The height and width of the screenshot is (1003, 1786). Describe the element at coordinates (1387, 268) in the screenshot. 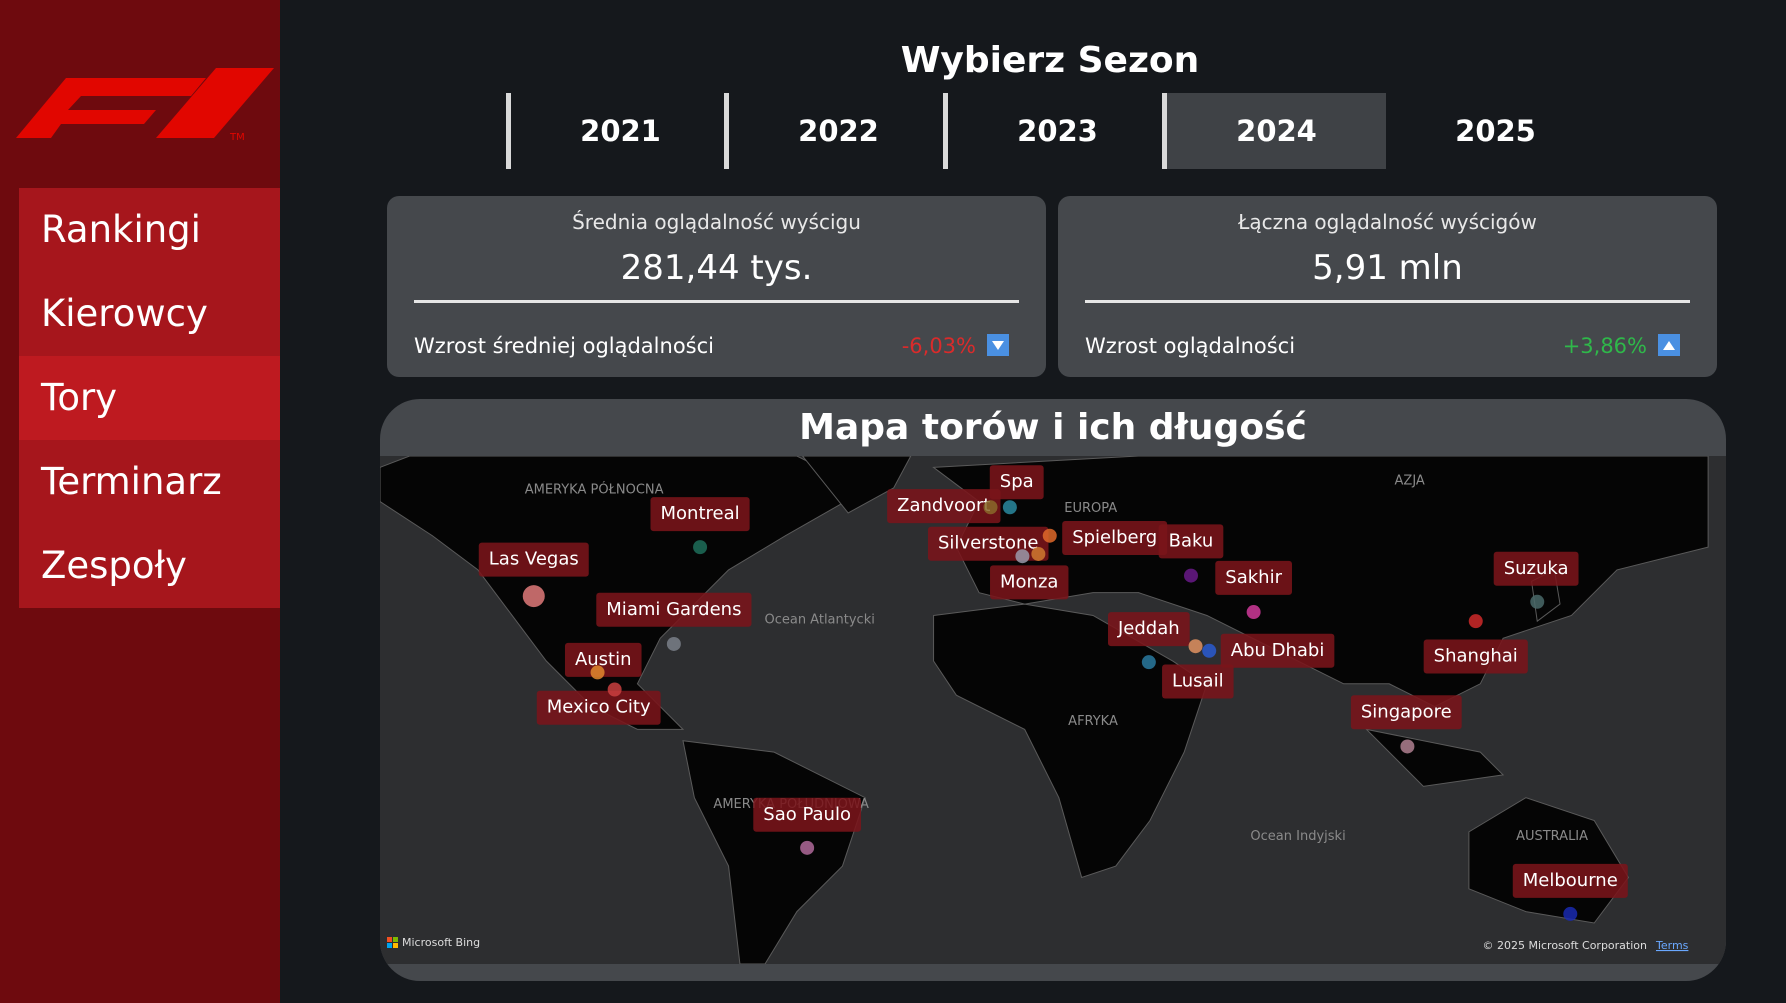

I see `kpi-value: 5,91 mln` at that location.